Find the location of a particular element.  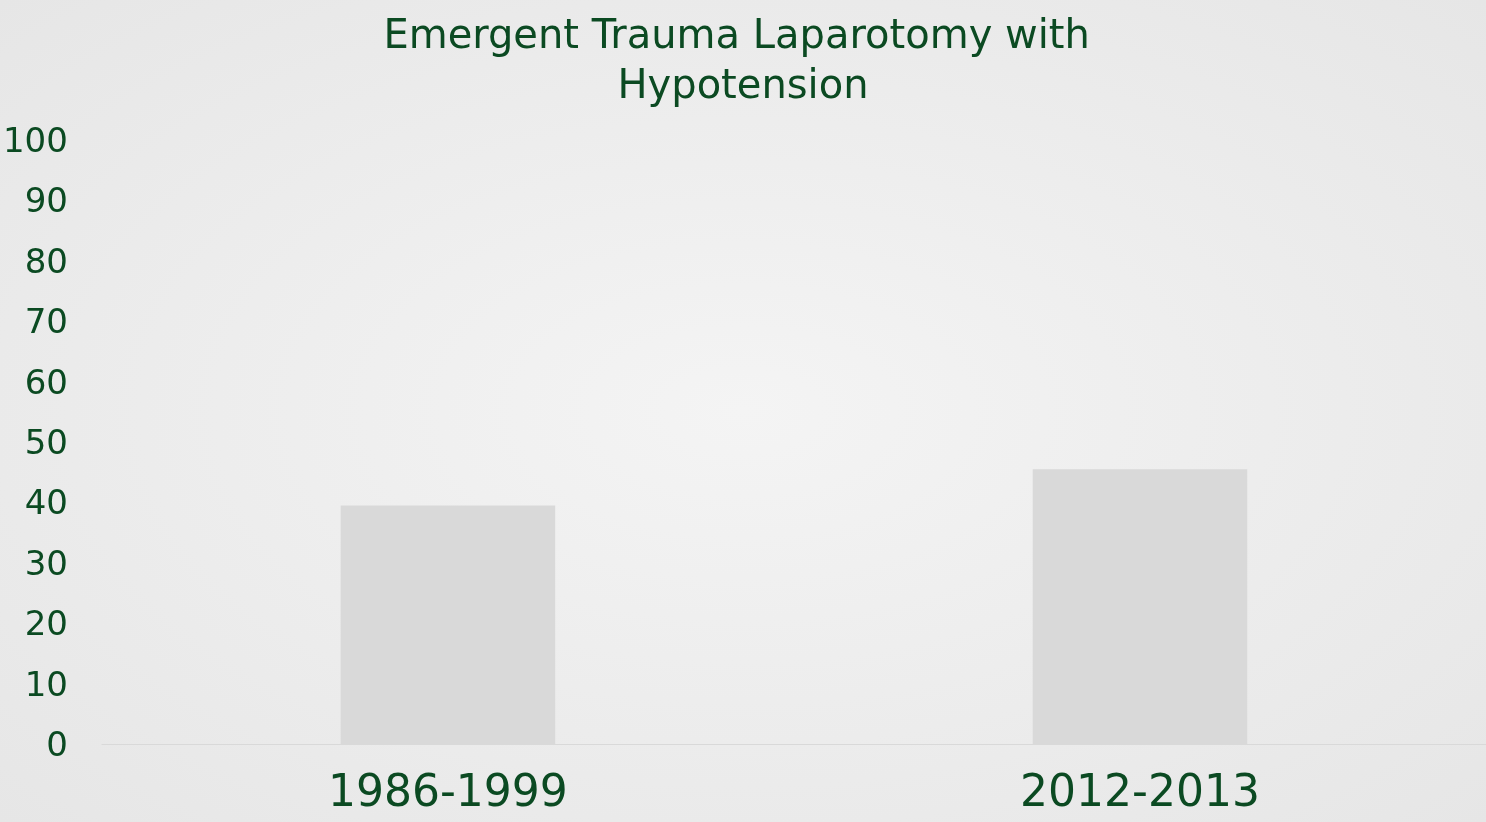

y-tick-label: 10 is located at coordinates (46, 683).